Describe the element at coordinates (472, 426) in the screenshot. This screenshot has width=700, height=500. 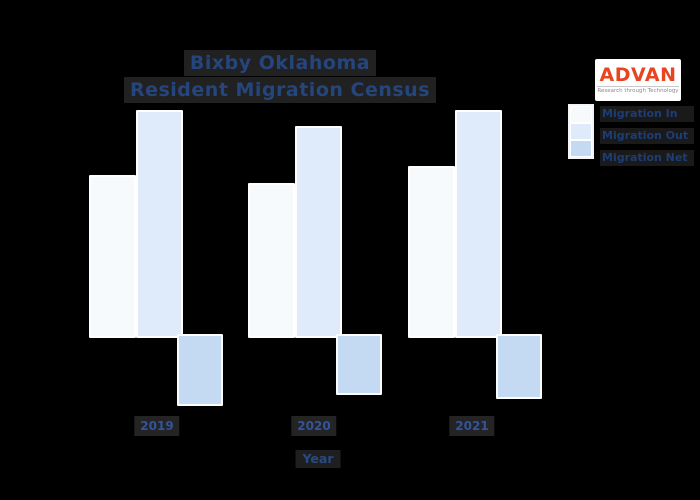
I see `xtick-2021: 2021` at that location.